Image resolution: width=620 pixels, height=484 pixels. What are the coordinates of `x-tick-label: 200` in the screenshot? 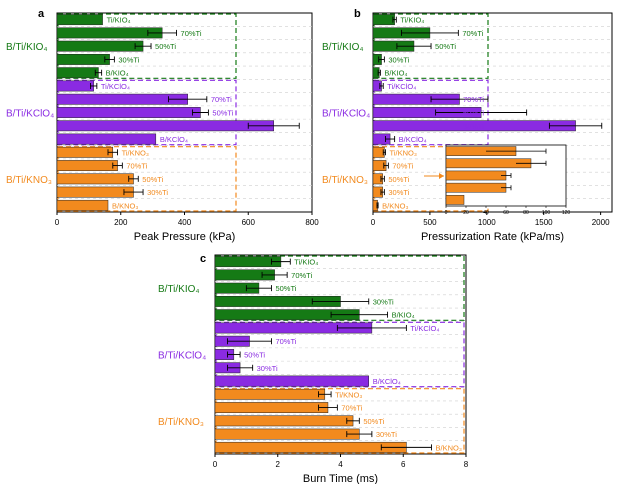 It's located at (121, 222).